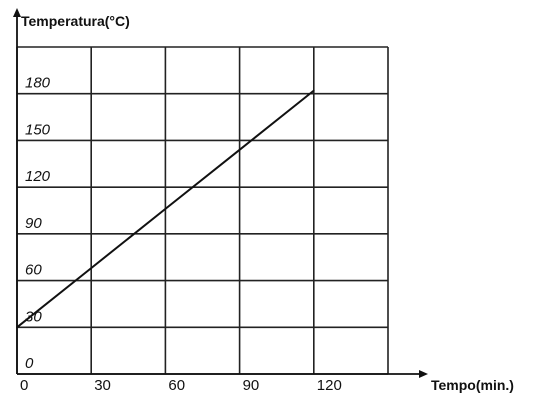 The height and width of the screenshot is (407, 545). What do you see at coordinates (176, 385) in the screenshot?
I see `x-tick-label: 60` at bounding box center [176, 385].